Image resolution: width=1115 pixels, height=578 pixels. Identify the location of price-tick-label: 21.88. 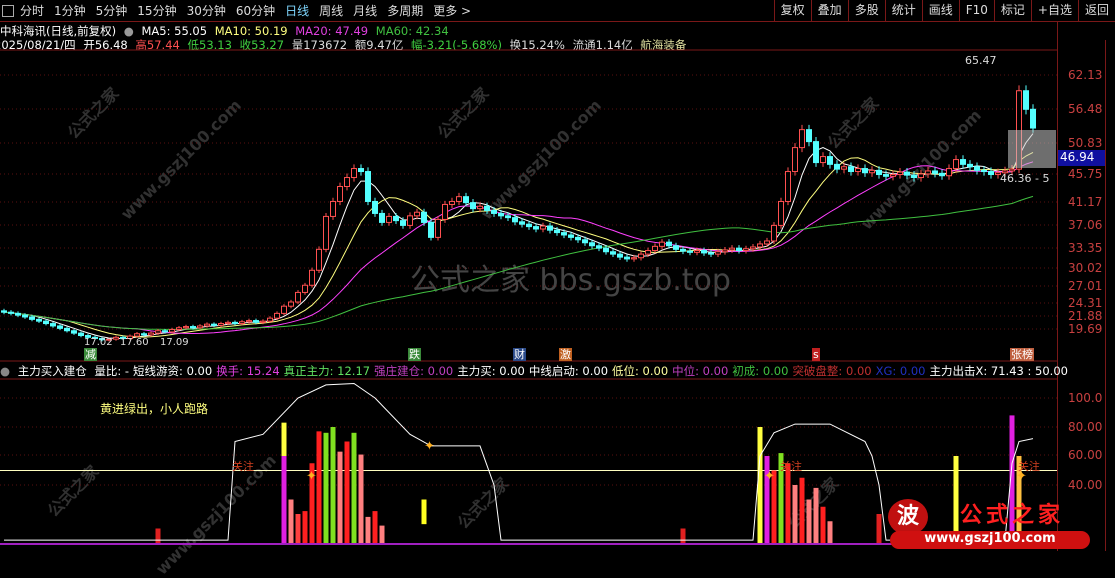
(1085, 316).